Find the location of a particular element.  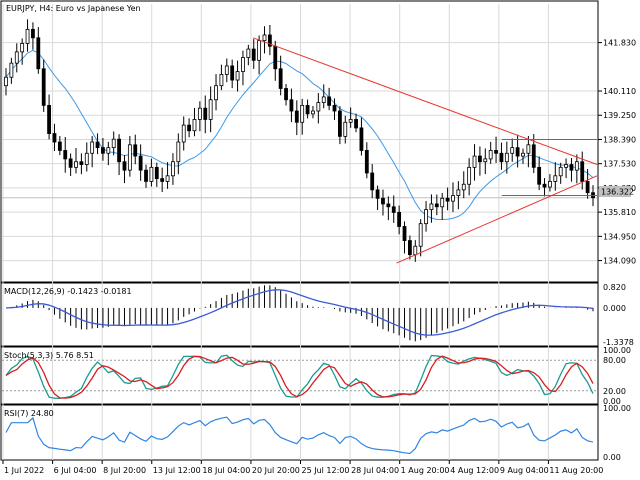

time-tick-label: 11 Aug 20:00 is located at coordinates (576, 470).